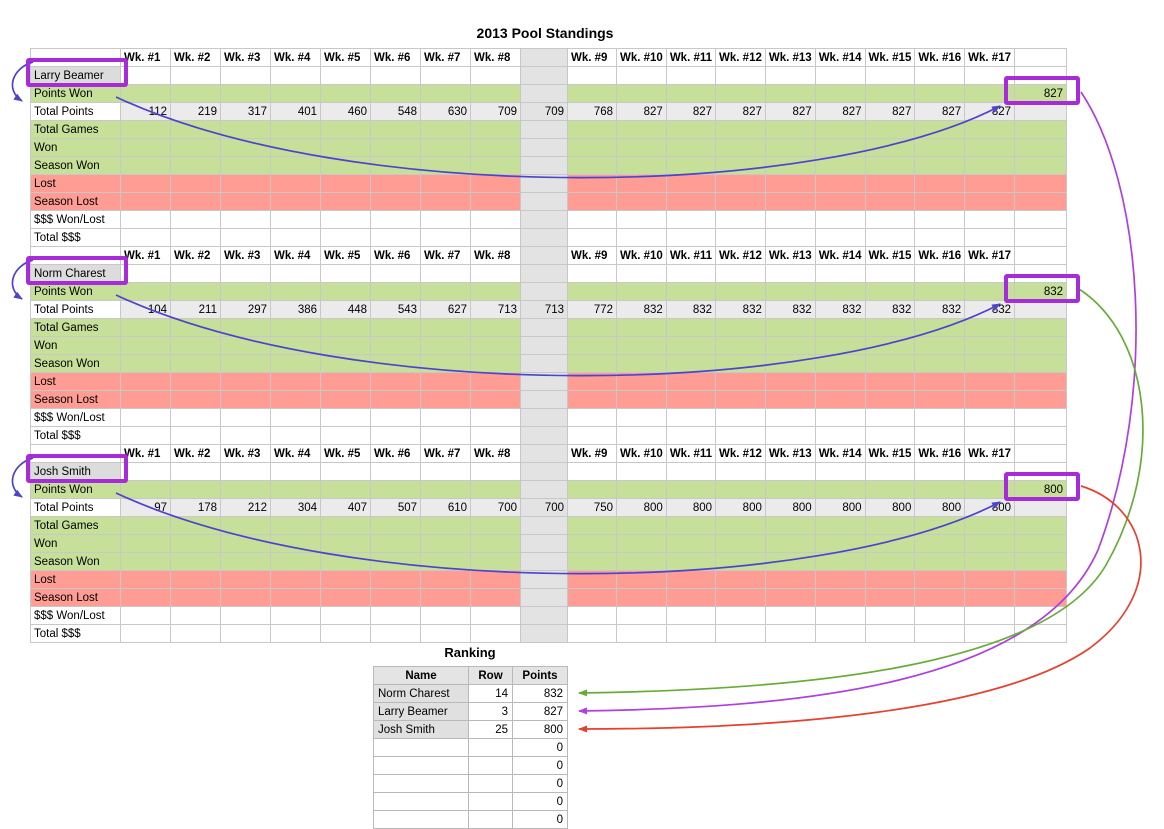 This screenshot has height=829, width=1164. I want to click on total-points-cell: 460, so click(345, 111).